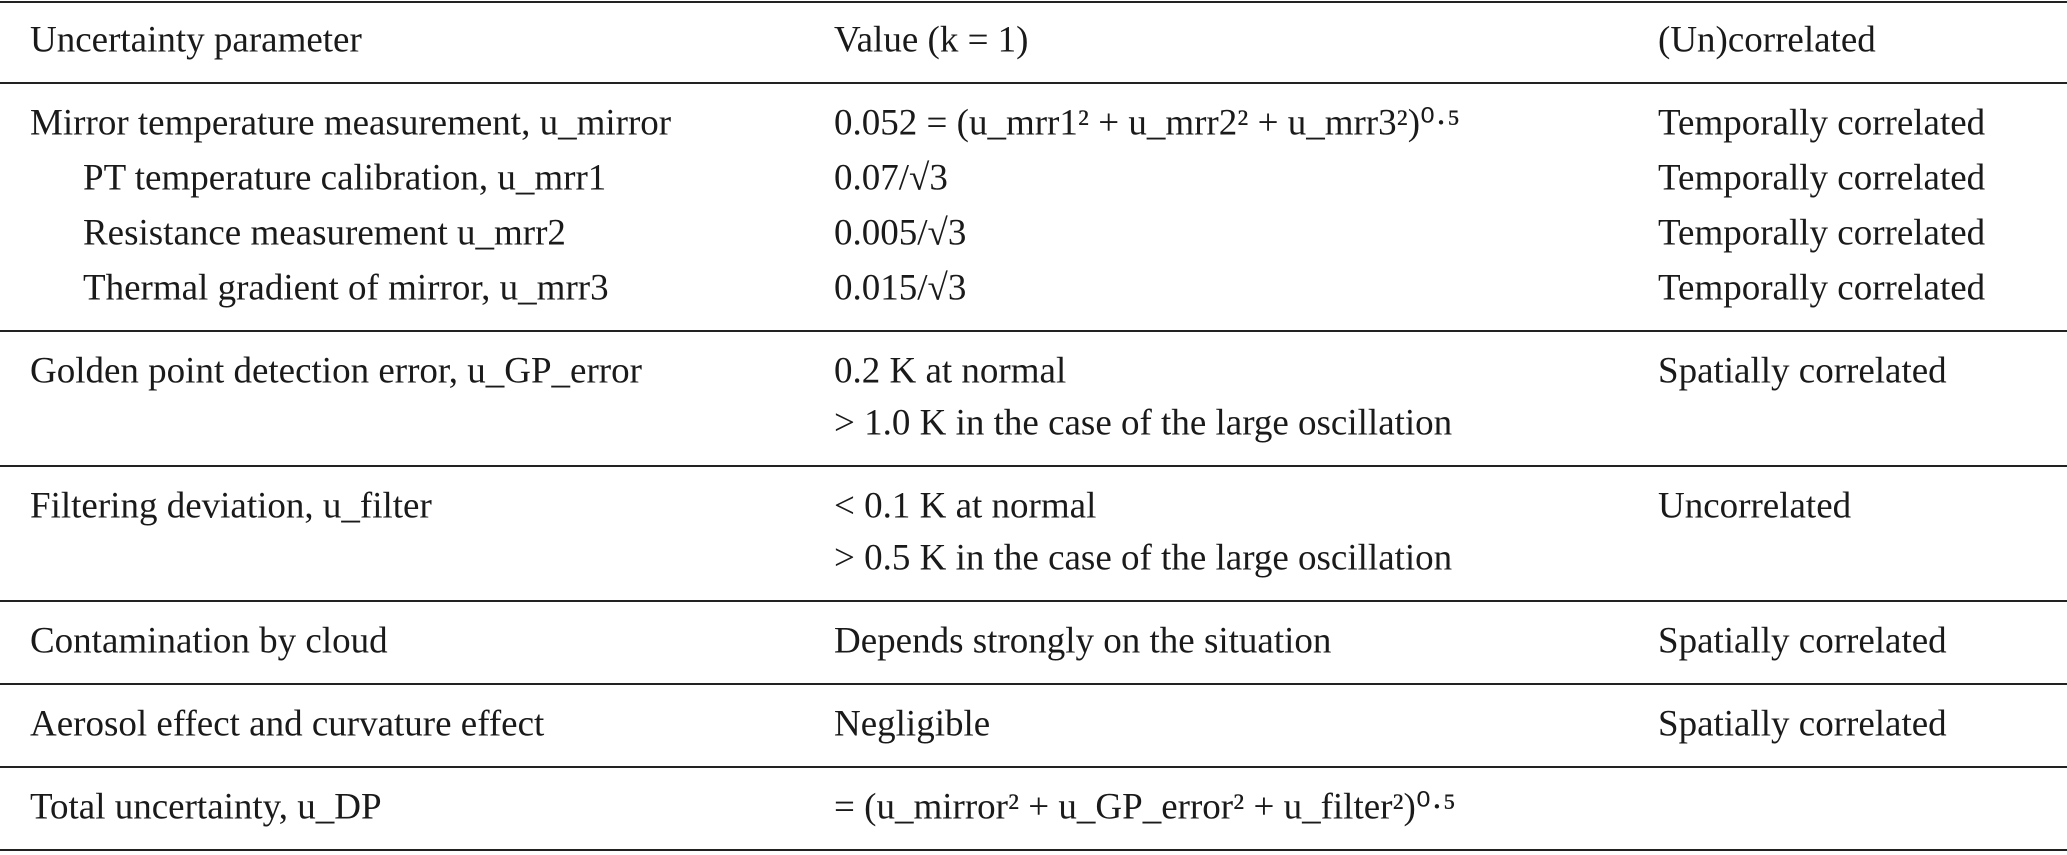  Describe the element at coordinates (351, 123) in the screenshot. I see `parameter: Mirror temperature measurement, u_mirror` at that location.